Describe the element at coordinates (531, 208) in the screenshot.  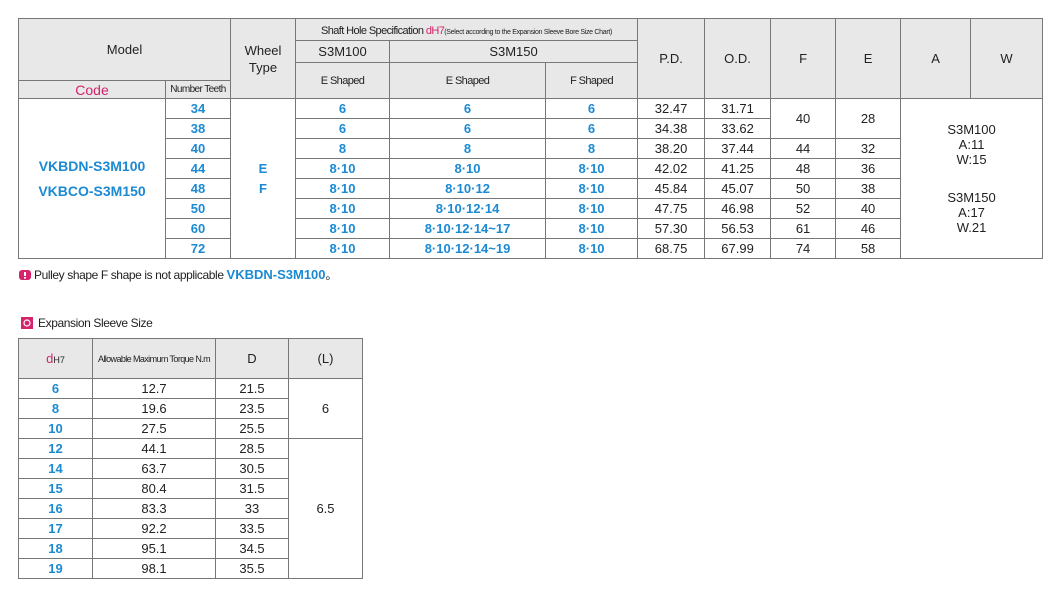
I see `pulley-row: 50 8·10 8·10·12·14 8·10 47.75 46.98 52 40` at that location.